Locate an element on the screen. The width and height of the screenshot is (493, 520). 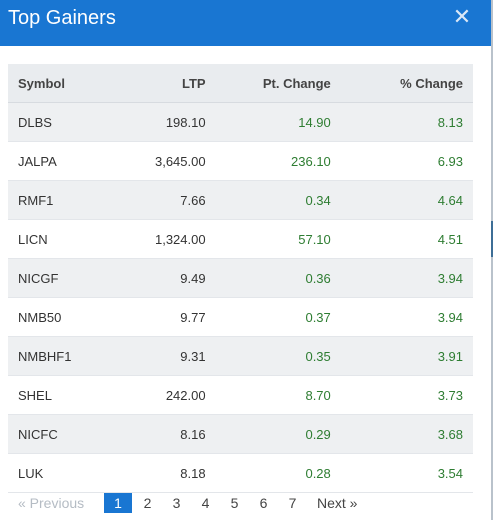
ltp-cell: 3,645.00 is located at coordinates (163, 161).